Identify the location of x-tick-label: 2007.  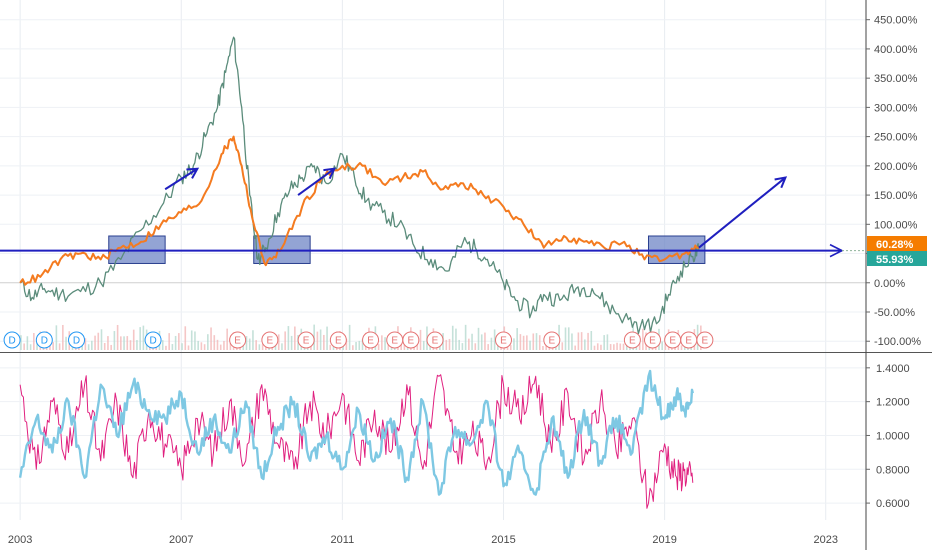
(181, 540).